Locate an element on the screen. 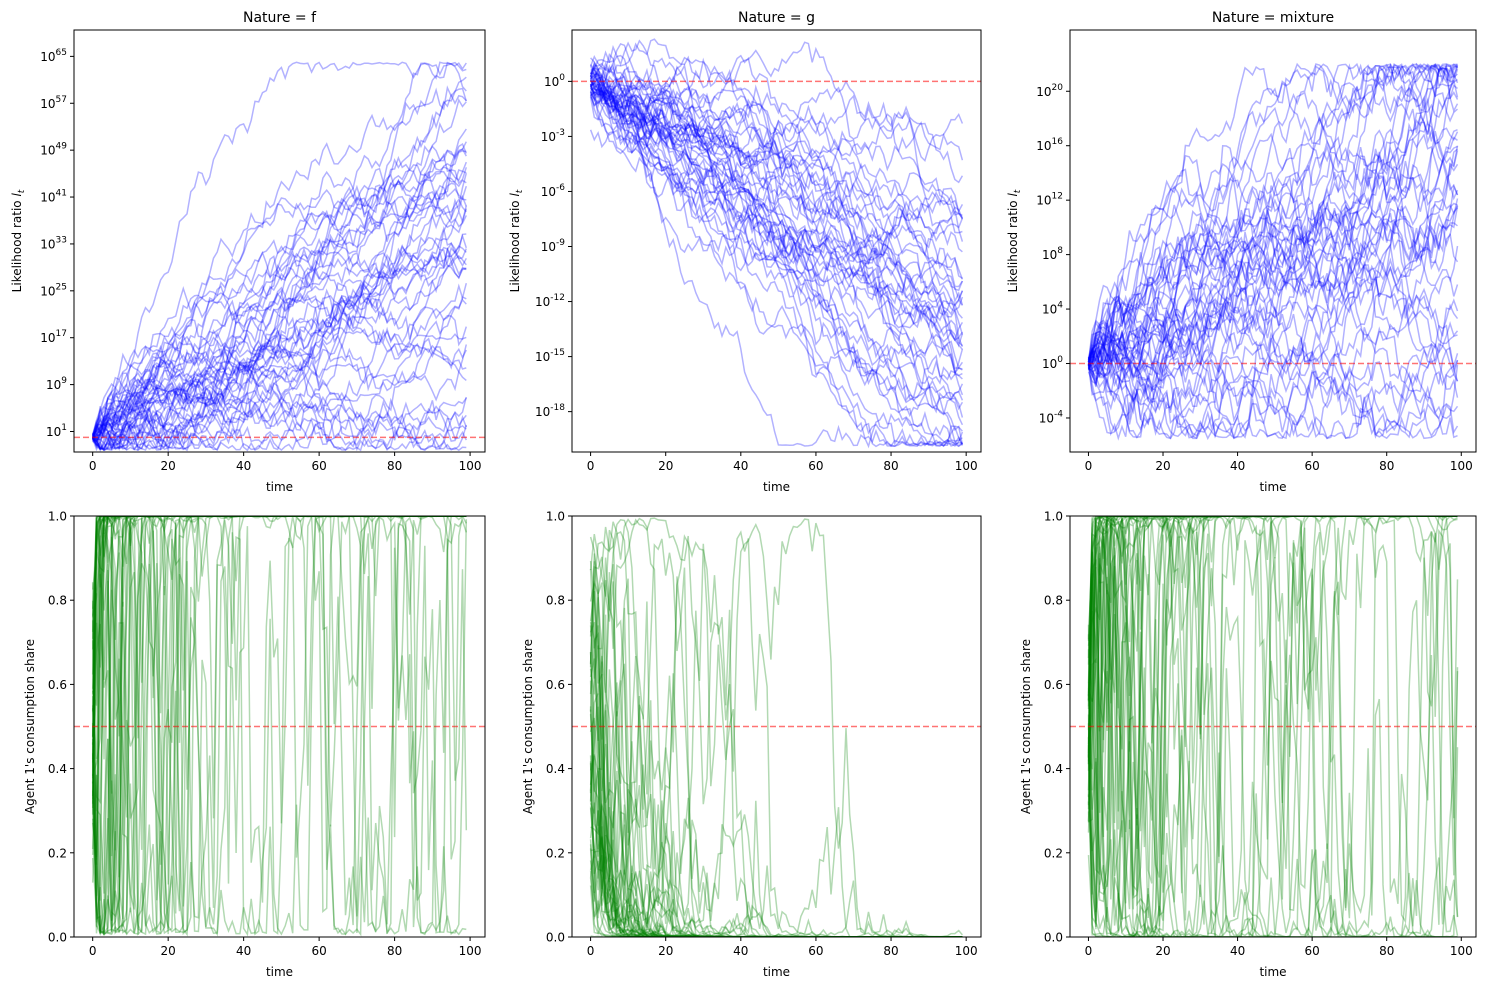  y-axis-label: Likelihood ratio lt is located at coordinates (18, 240).